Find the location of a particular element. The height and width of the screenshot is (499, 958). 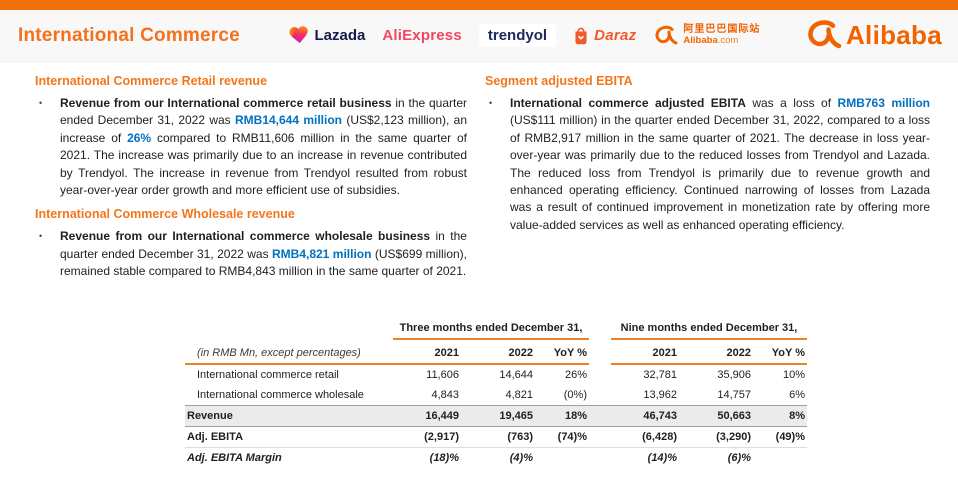

lazada-logo: Lazada is located at coordinates (327, 36).